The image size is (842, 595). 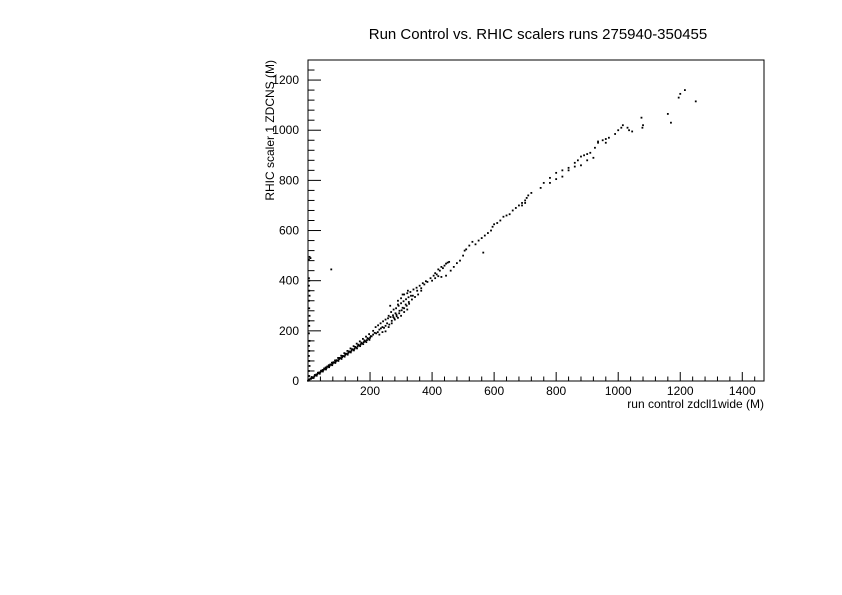 What do you see at coordinates (289, 331) in the screenshot?
I see `y-tick-label: 200` at bounding box center [289, 331].